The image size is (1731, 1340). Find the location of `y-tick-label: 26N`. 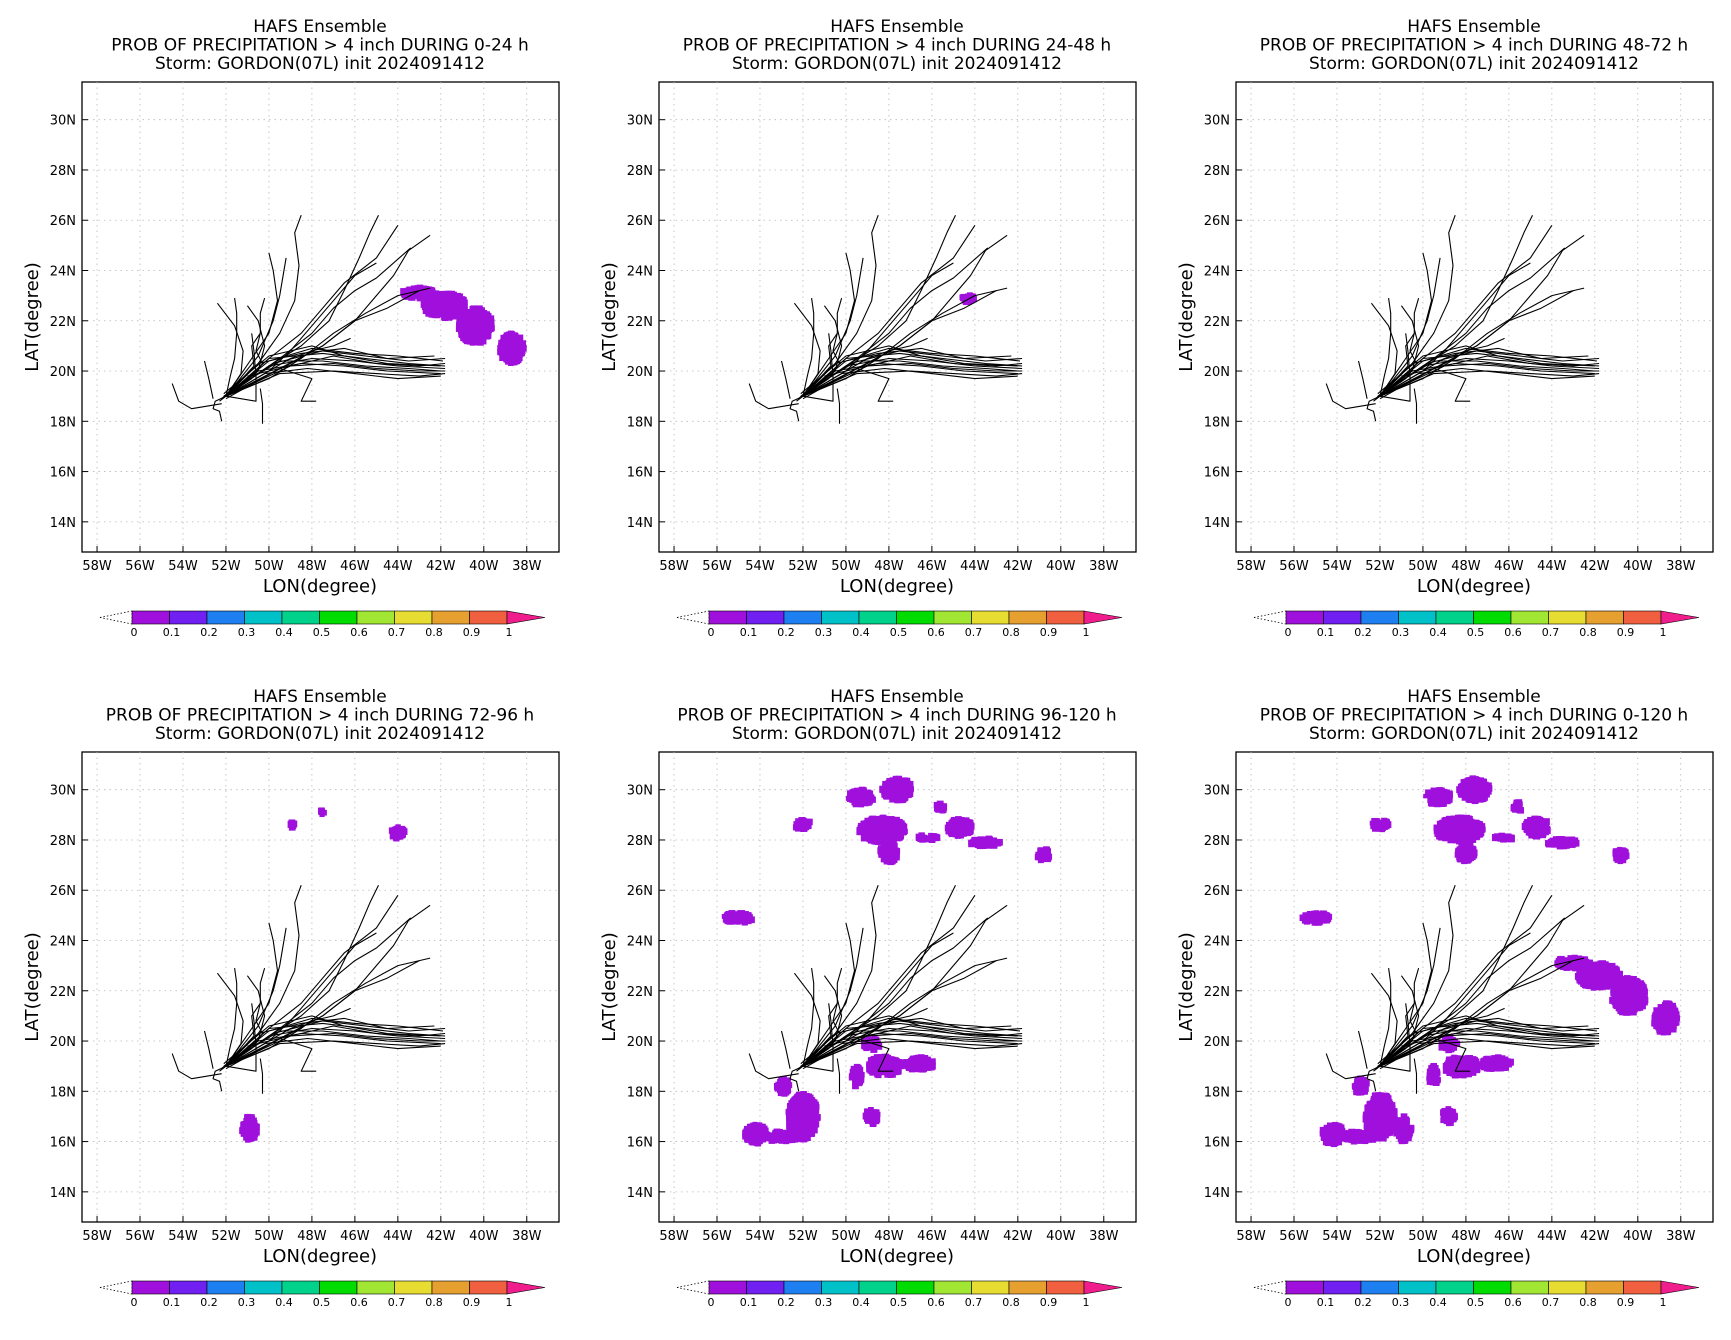

y-tick-label: 26N is located at coordinates (63, 891).